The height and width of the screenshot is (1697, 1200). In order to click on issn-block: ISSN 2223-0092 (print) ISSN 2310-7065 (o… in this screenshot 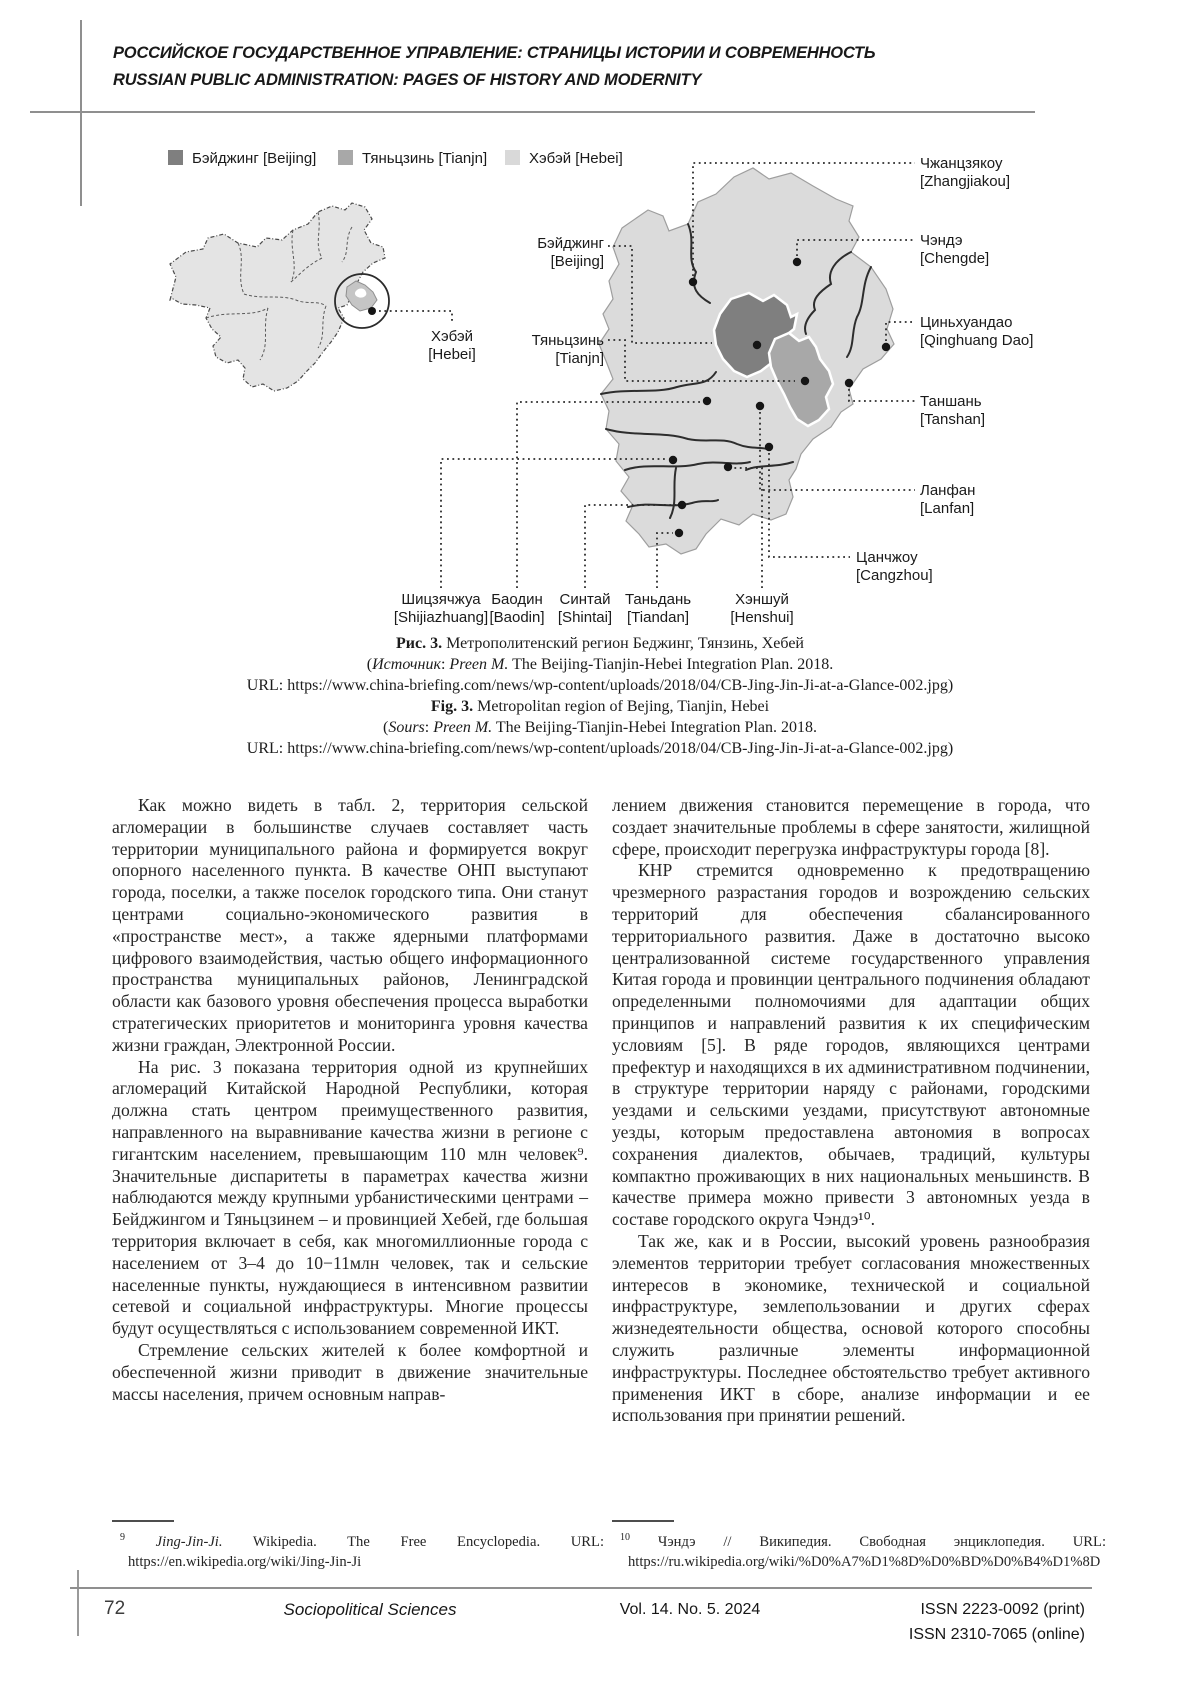, I will do `click(960, 1622)`.